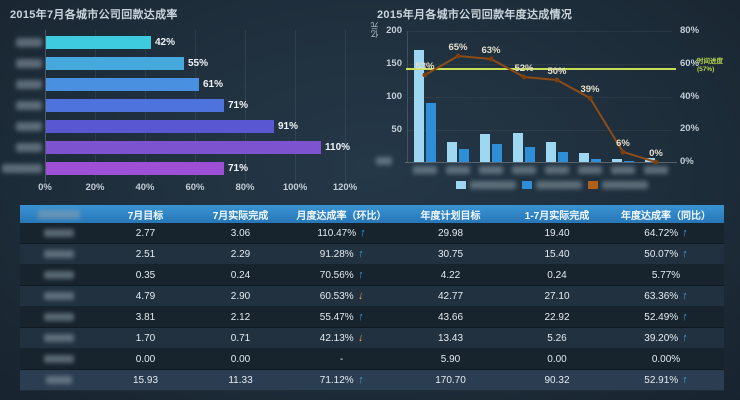  I want to click on july-target-cell: 3.81, so click(145, 317).